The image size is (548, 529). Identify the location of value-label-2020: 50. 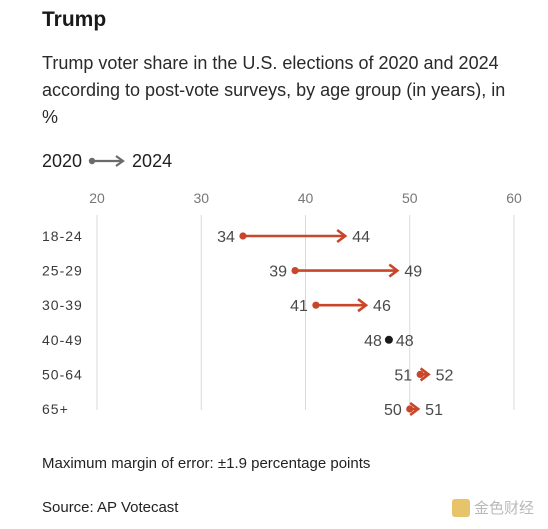
(393, 410).